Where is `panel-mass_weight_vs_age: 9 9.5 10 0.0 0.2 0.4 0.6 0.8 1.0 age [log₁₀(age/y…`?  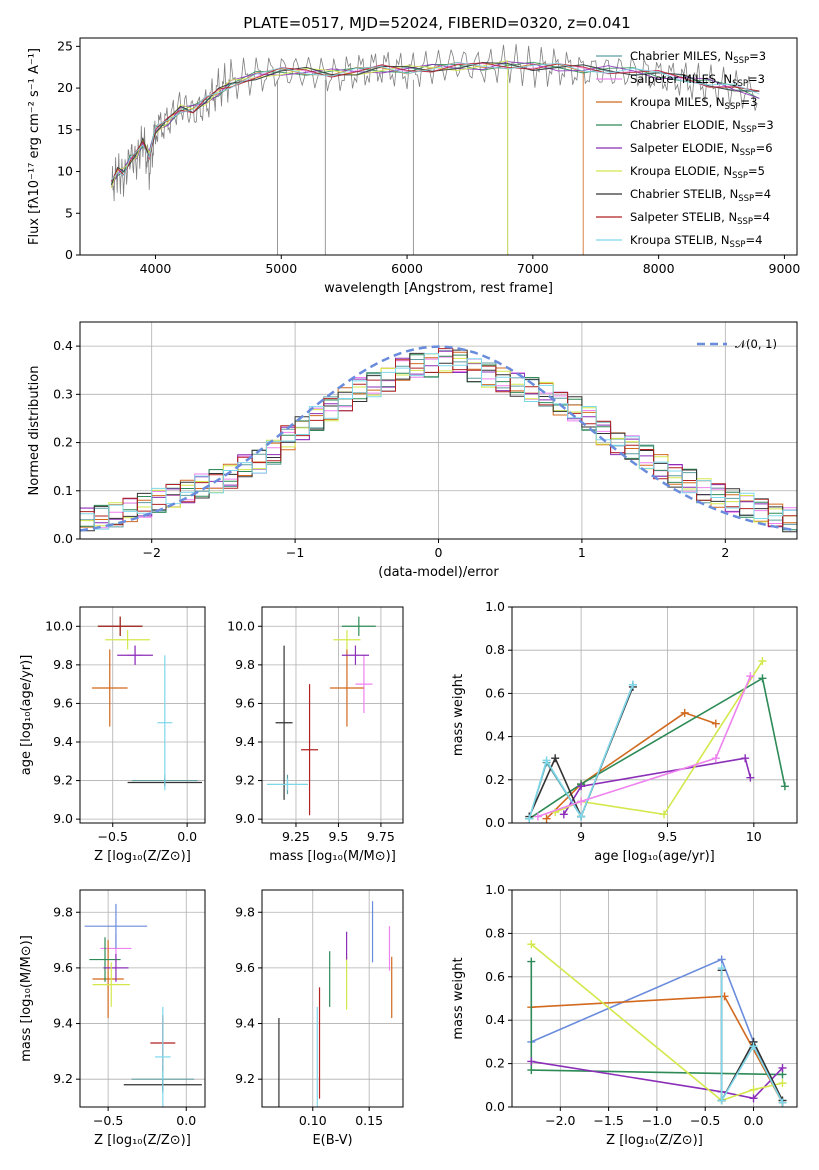
panel-mass_weight_vs_age: 9 9.5 10 0.0 0.2 0.4 0.6 0.8 1.0 age [log₁₀(age/y… is located at coordinates (624, 731).